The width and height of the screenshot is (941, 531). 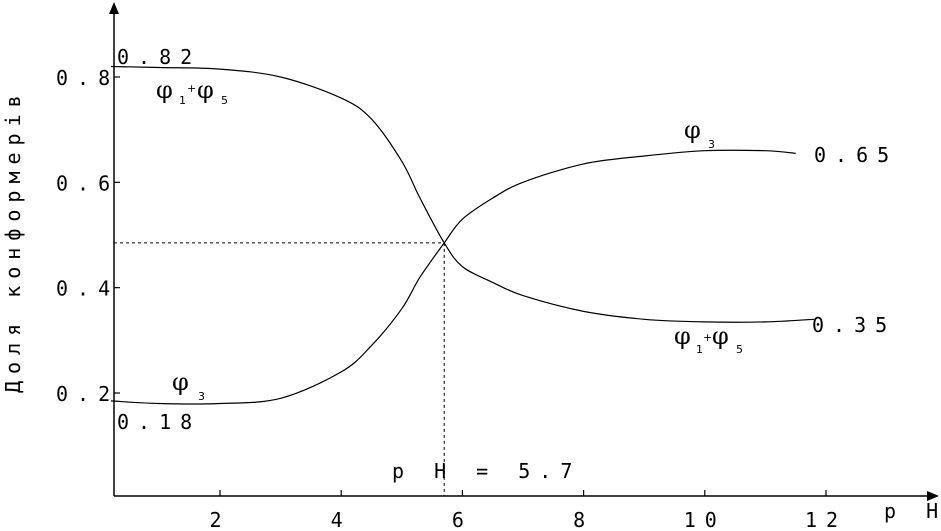 What do you see at coordinates (826, 519) in the screenshot?
I see `x-tick-label-12: 12` at bounding box center [826, 519].